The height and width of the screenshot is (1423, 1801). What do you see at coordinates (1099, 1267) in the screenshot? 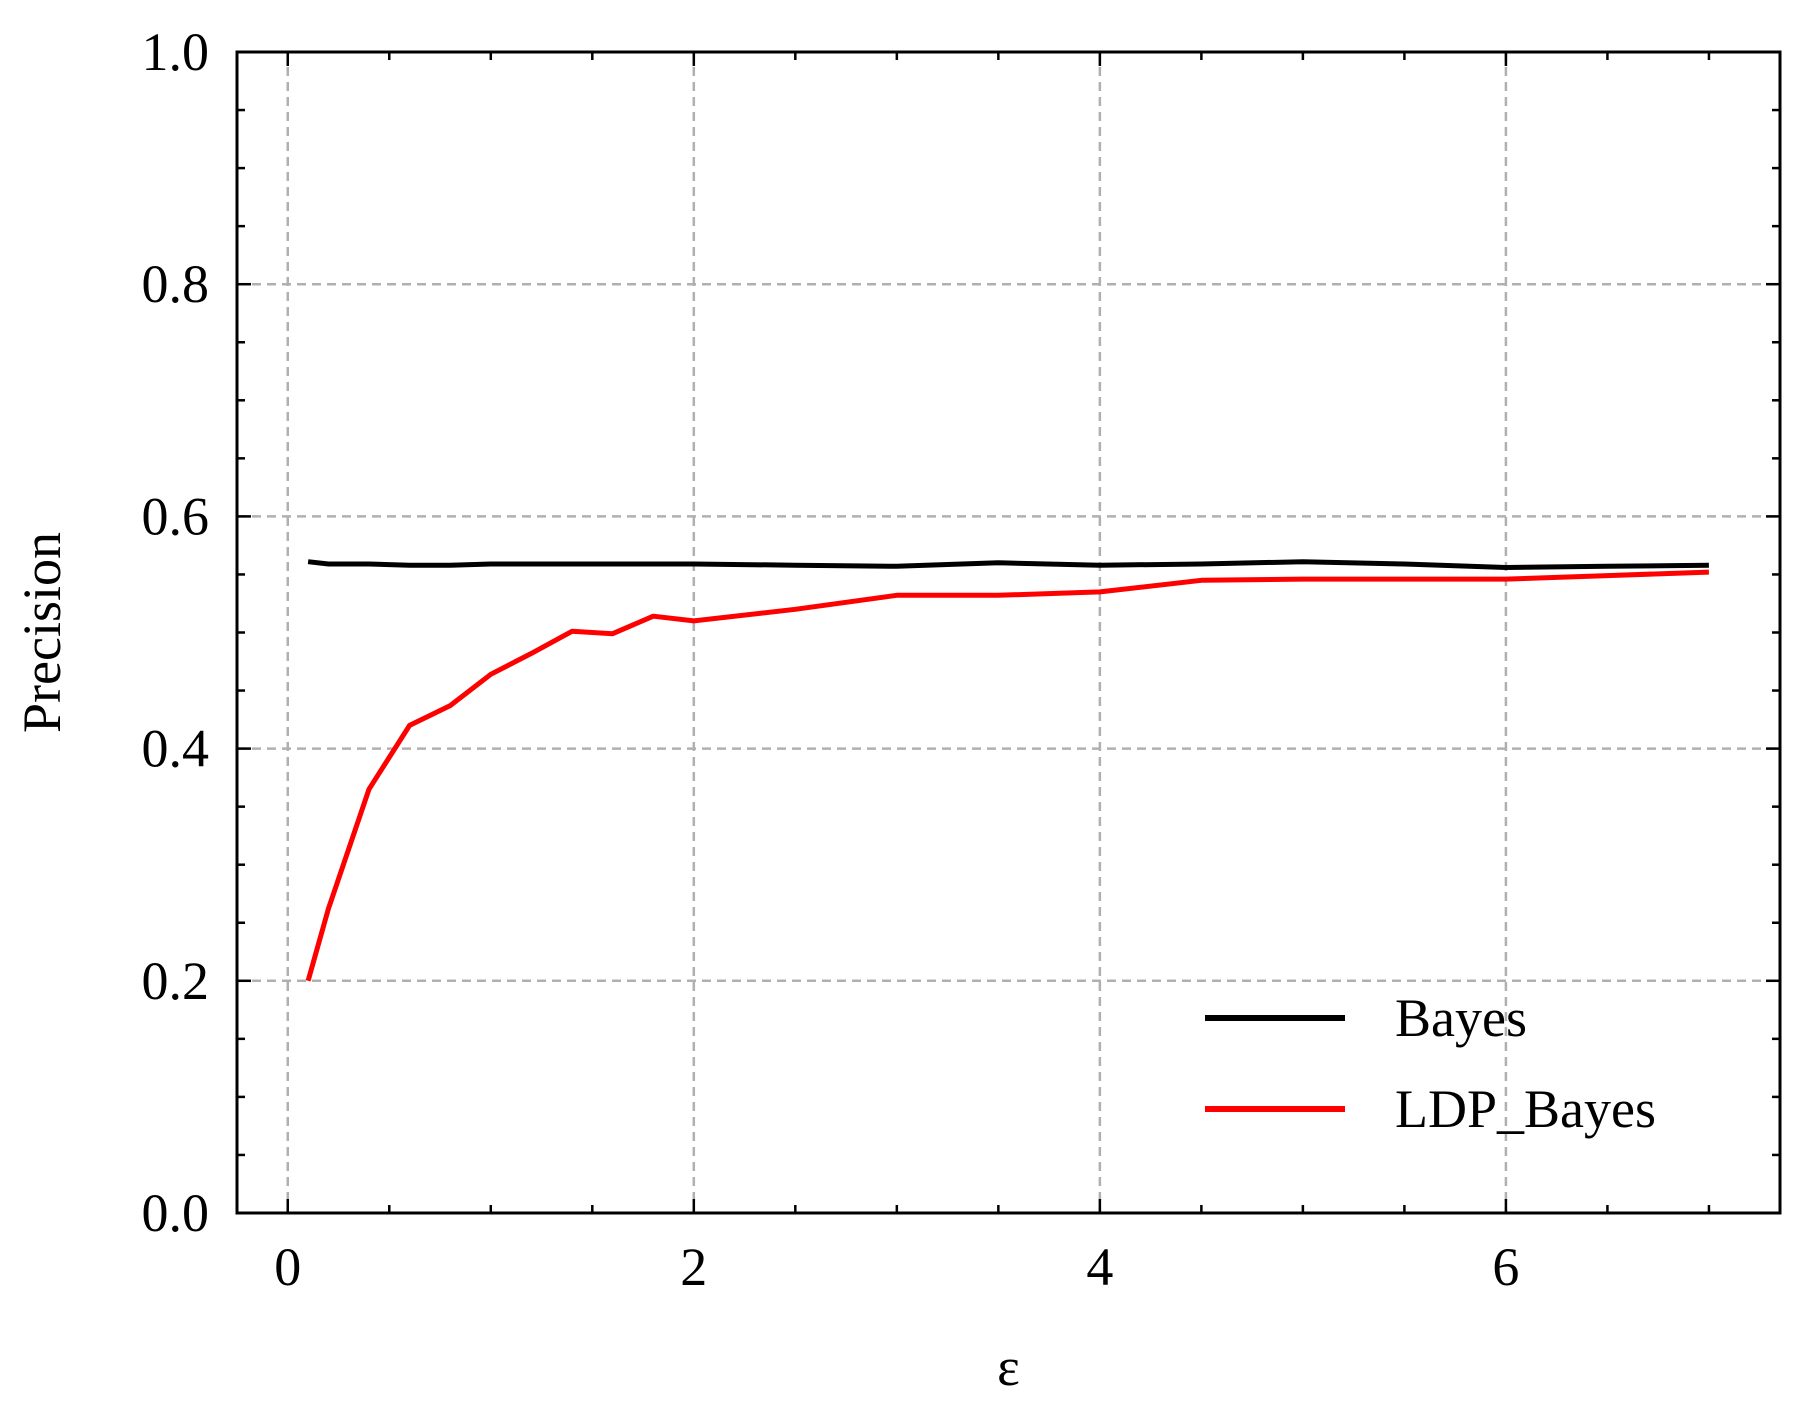
I see `x-tick-label: 4` at bounding box center [1099, 1267].